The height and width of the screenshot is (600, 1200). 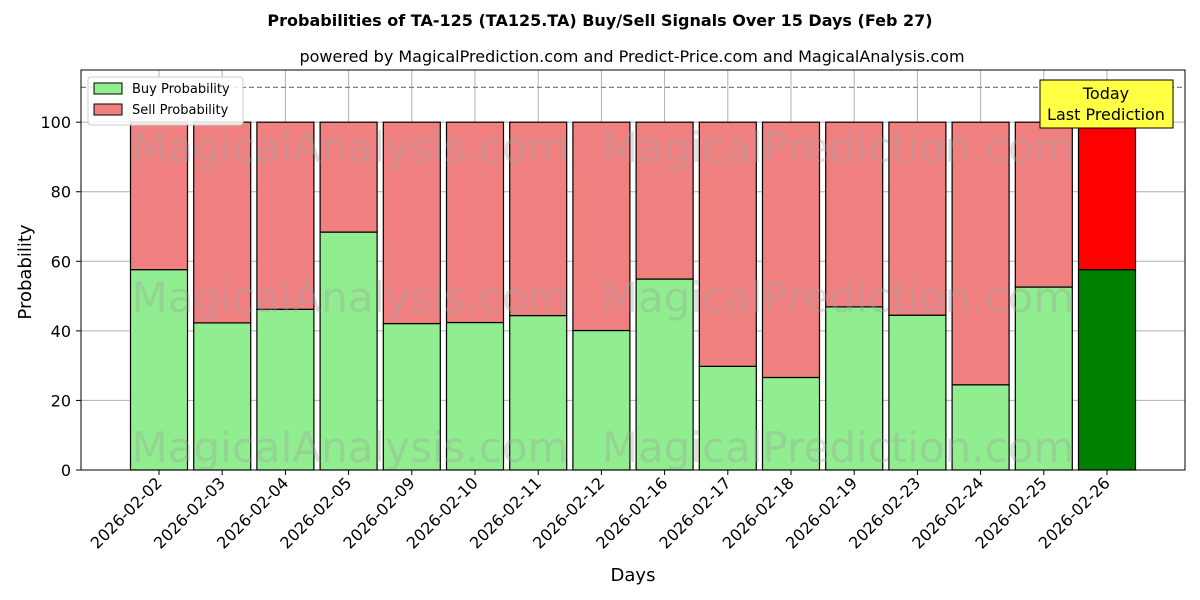 What do you see at coordinates (1106, 114) in the screenshot?
I see `annotation-text: Last Prediction` at bounding box center [1106, 114].